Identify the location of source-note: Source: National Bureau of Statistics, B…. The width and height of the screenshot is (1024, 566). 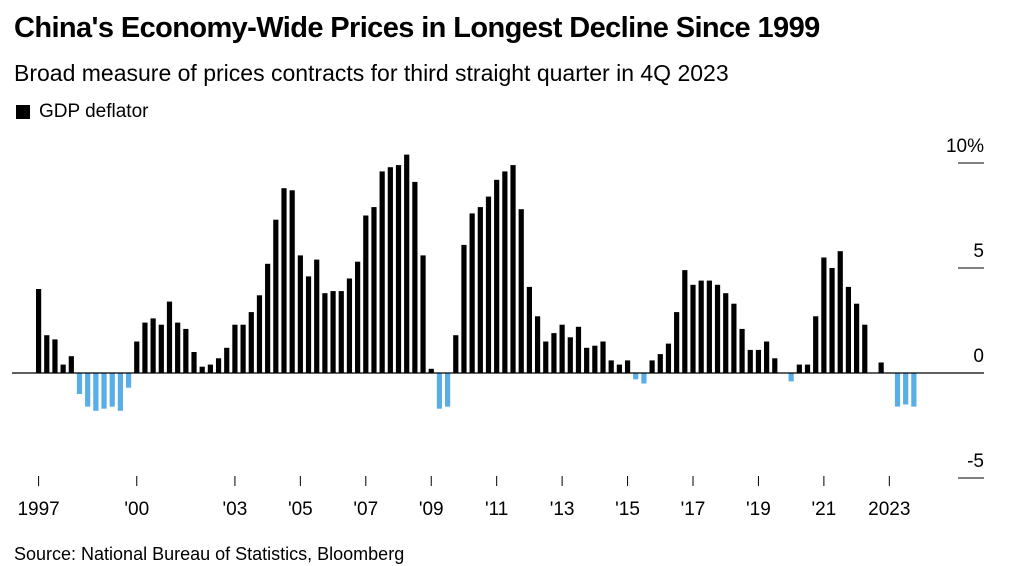
(209, 554).